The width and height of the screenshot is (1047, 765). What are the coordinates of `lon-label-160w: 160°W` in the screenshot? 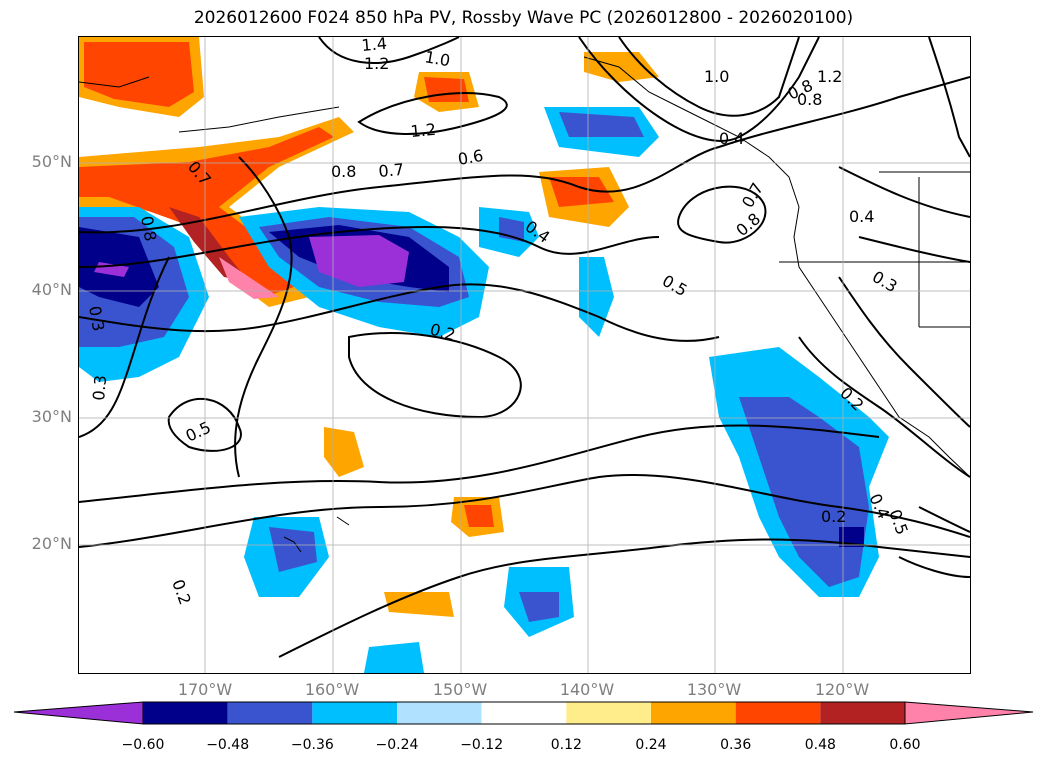 It's located at (332, 689).